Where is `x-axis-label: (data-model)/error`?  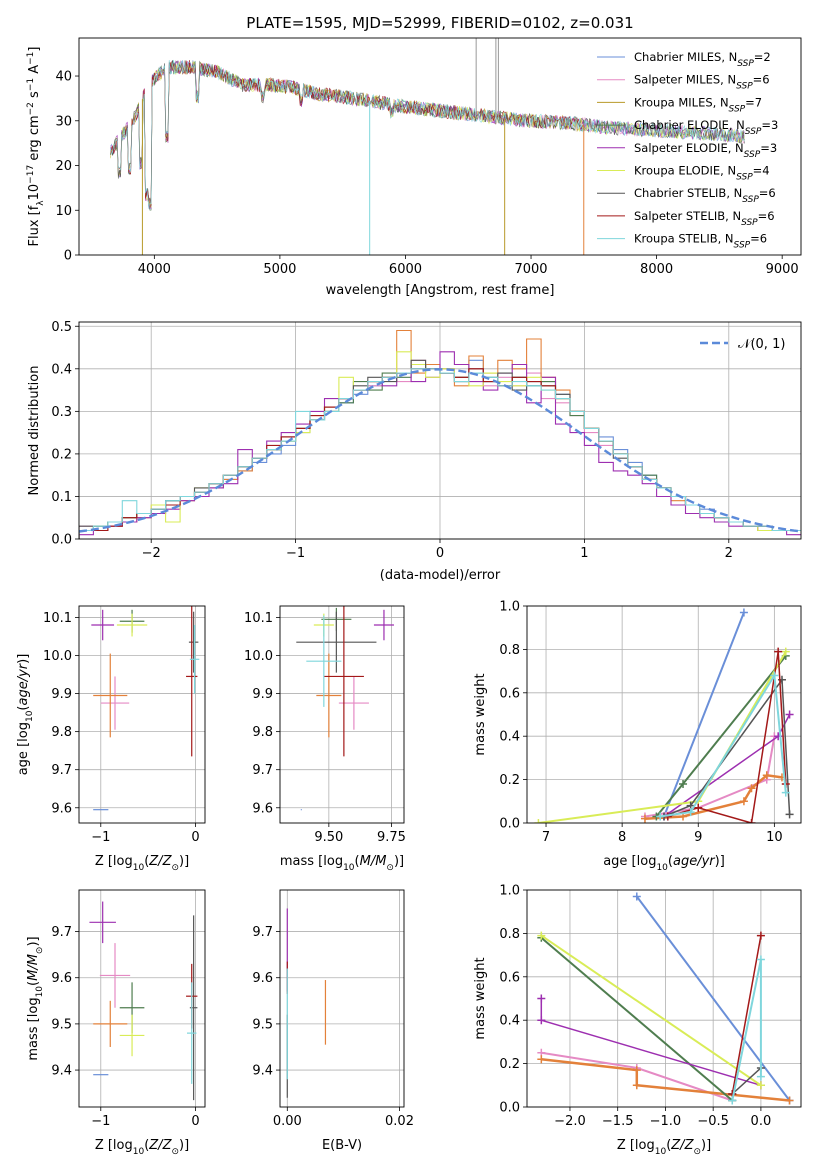
x-axis-label: (data-model)/error is located at coordinates (440, 575).